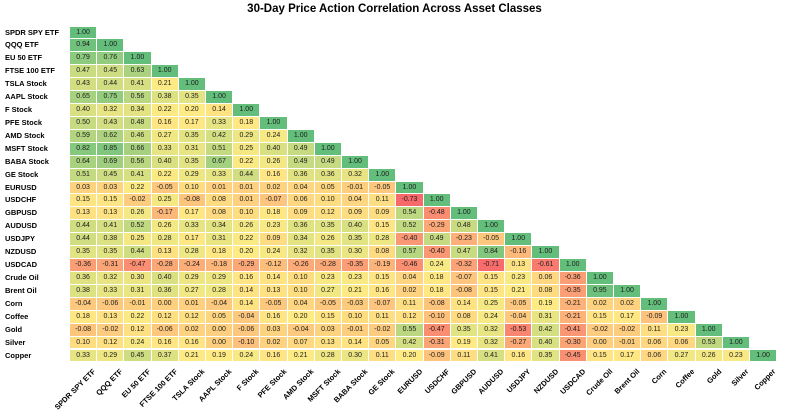  I want to click on y-axis-label: USDCAD, so click(21, 265).